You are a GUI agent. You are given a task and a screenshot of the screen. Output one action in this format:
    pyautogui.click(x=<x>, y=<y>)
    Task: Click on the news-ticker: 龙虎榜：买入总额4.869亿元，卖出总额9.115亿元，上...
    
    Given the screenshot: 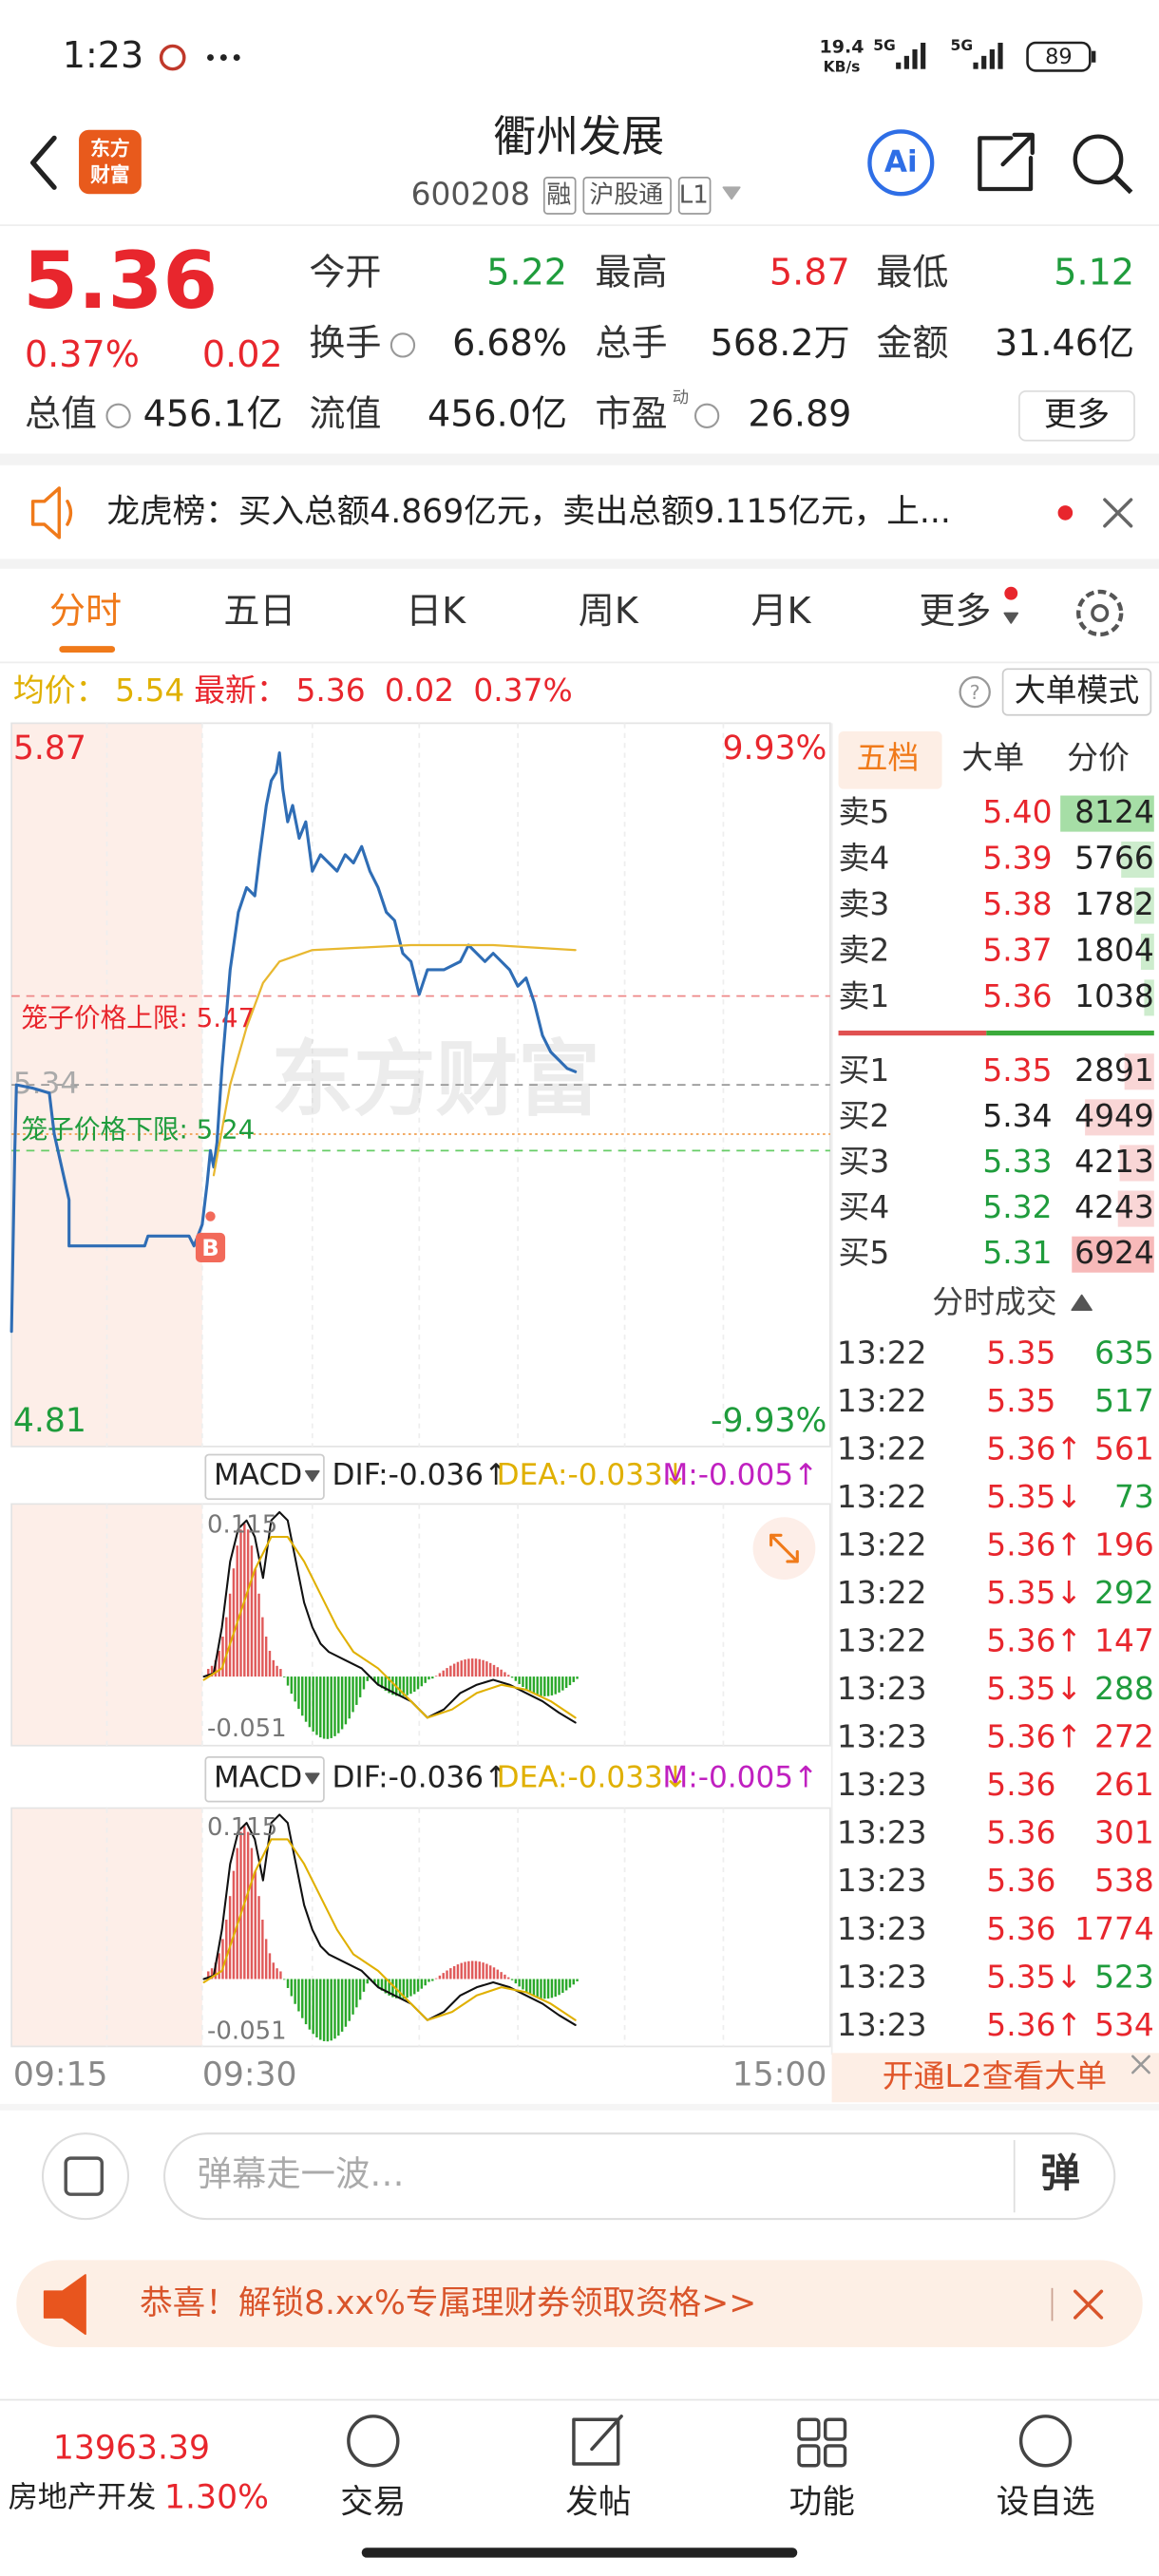 What is the action you would take?
    pyautogui.click(x=528, y=512)
    